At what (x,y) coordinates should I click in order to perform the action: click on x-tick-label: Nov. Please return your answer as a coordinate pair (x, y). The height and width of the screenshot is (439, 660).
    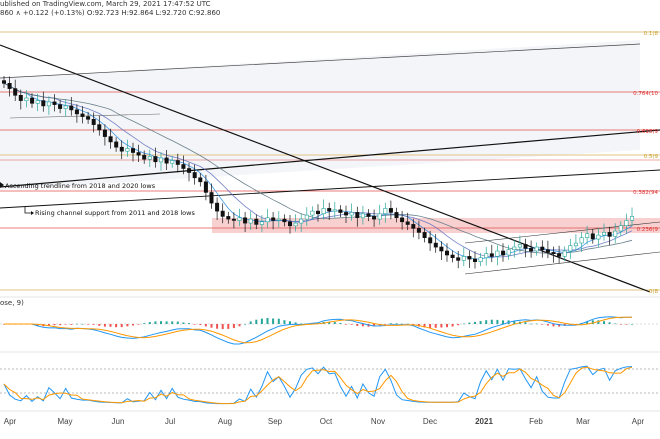
    Looking at the image, I should click on (378, 421).